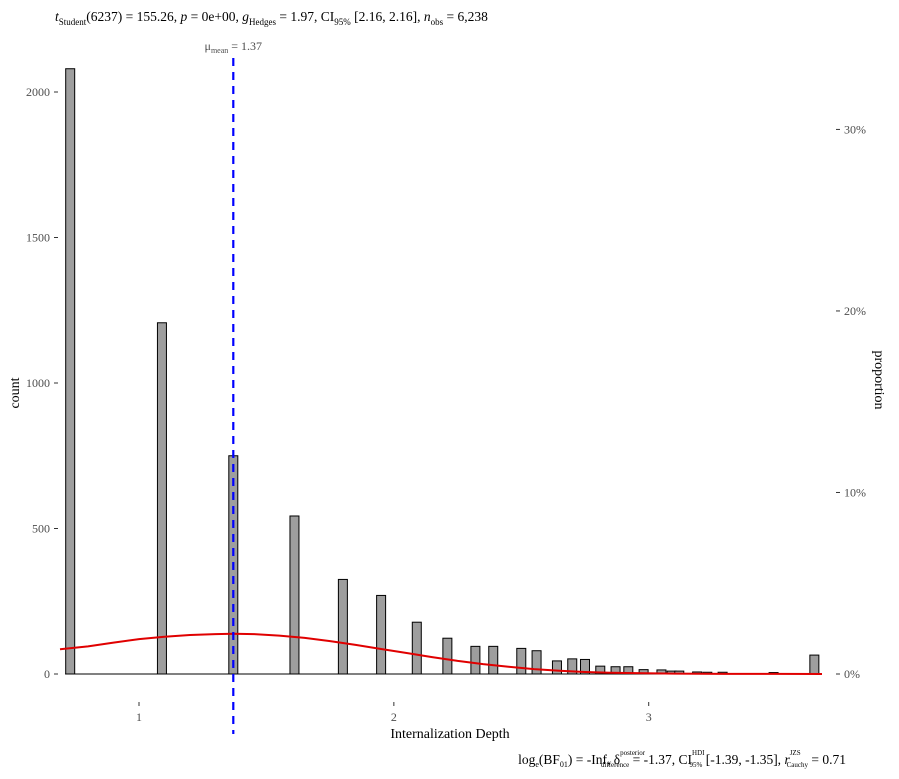  What do you see at coordinates (38, 92) in the screenshot?
I see `y-tick-label-4: 2000` at bounding box center [38, 92].